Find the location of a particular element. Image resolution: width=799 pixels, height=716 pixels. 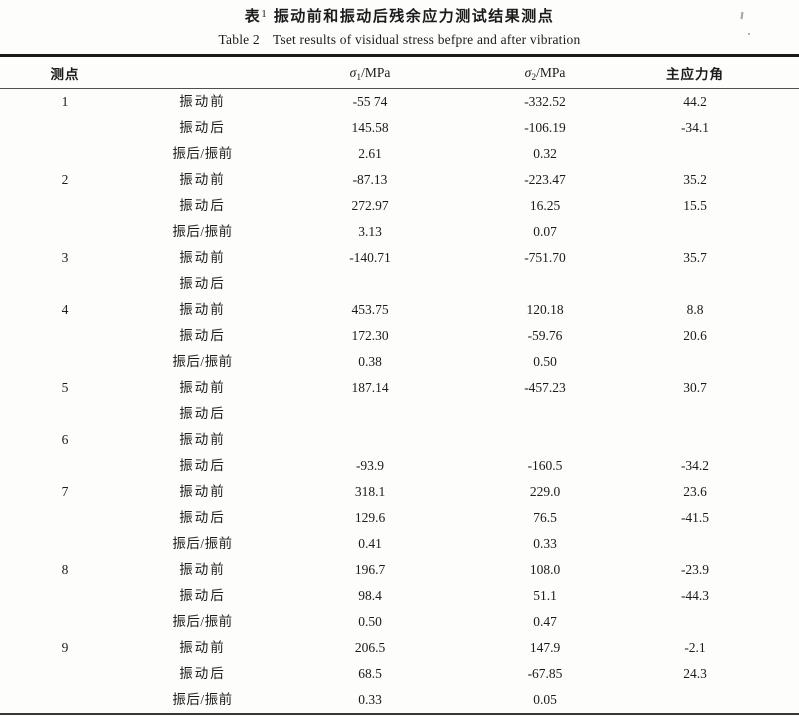

cell-s1: 272.97 is located at coordinates (370, 205).